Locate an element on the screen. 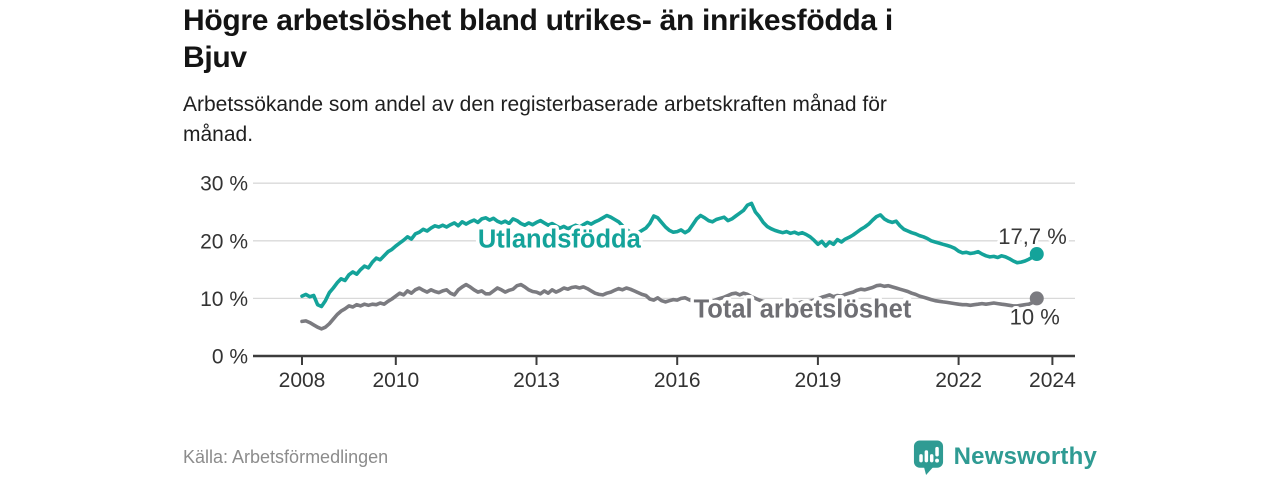  series-label-total-arbetsl-shet: Total arbetslöshet is located at coordinates (803, 309).